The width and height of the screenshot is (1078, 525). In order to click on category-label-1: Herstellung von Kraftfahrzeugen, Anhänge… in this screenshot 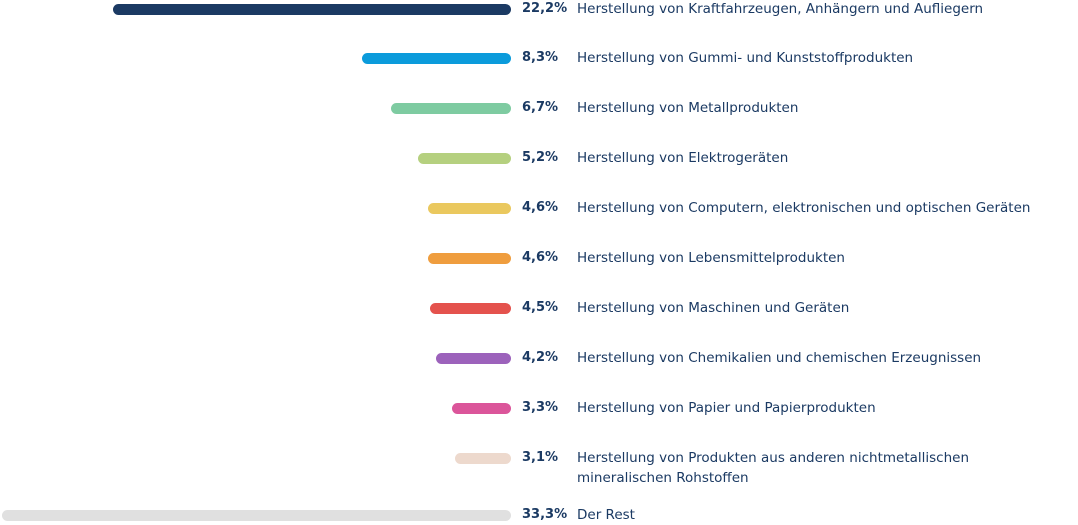, I will do `click(780, 9)`.